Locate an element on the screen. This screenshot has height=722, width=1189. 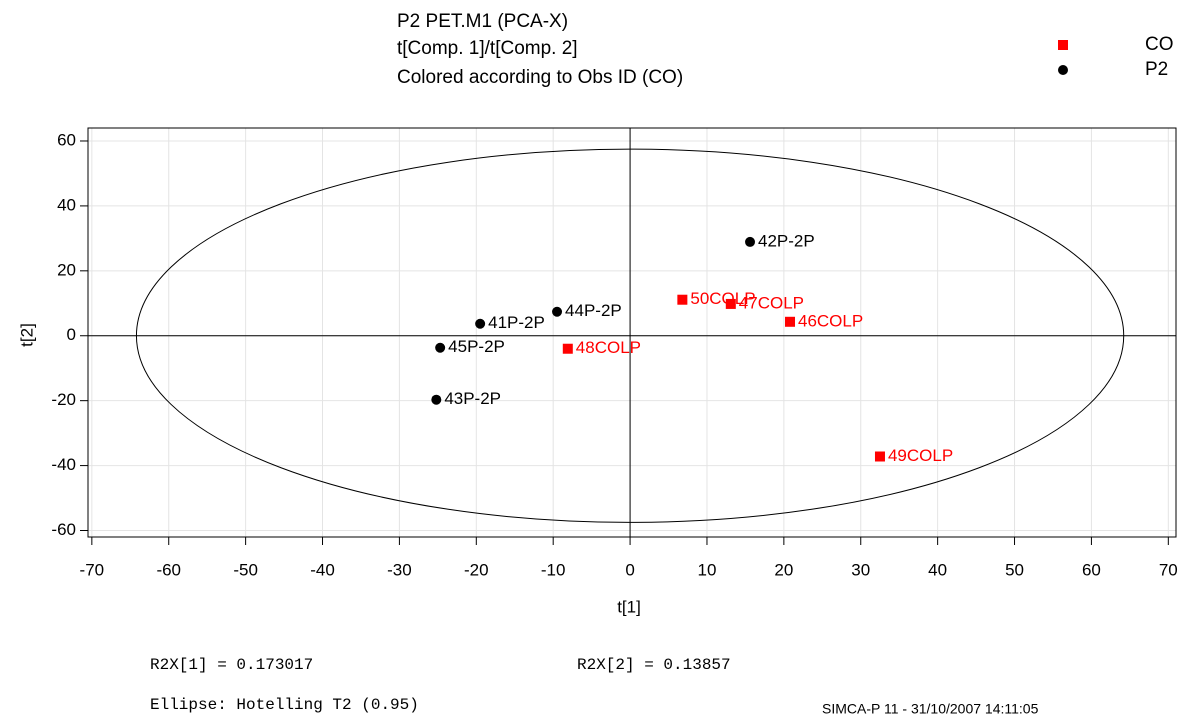
x-tick-label: -30 is located at coordinates (399, 569).